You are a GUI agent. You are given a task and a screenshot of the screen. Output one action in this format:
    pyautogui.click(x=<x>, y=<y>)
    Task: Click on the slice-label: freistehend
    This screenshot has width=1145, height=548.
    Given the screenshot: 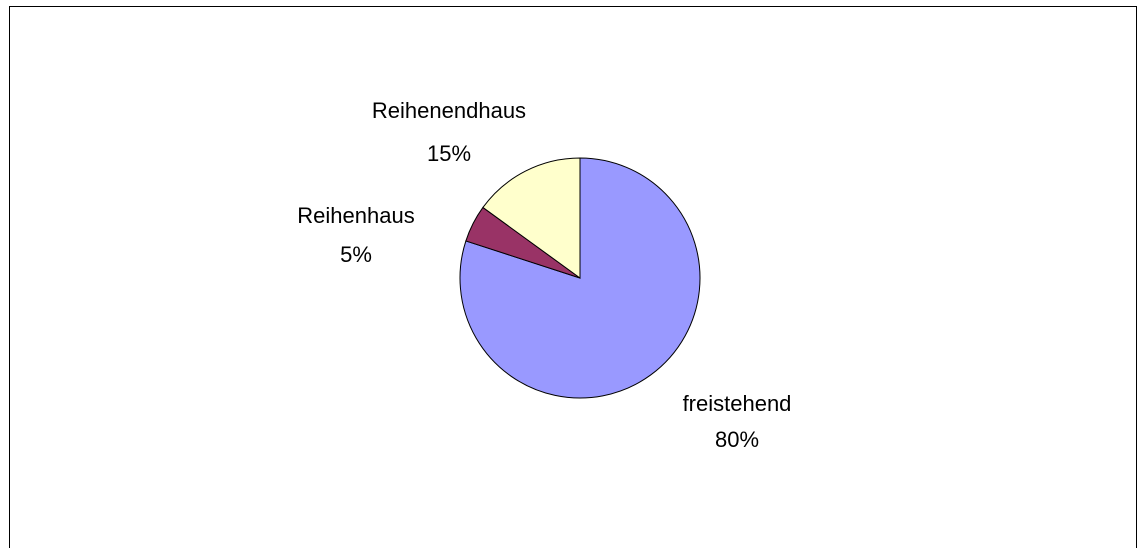 What is the action you would take?
    pyautogui.click(x=737, y=403)
    